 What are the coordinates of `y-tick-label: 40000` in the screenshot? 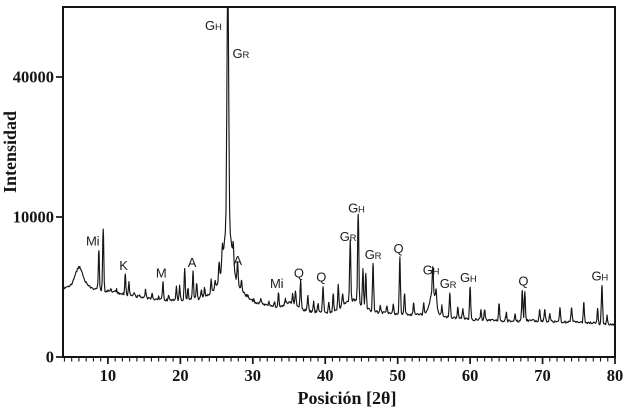 It's located at (33, 77).